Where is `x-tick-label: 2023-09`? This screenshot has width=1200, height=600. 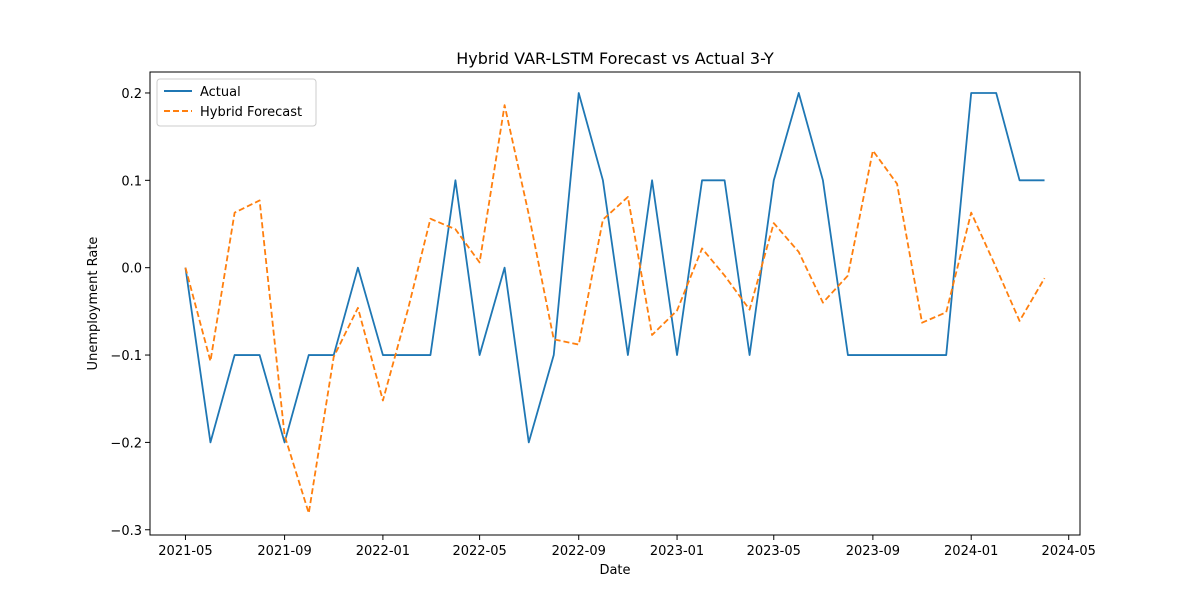
x-tick-label: 2023-09 is located at coordinates (873, 551).